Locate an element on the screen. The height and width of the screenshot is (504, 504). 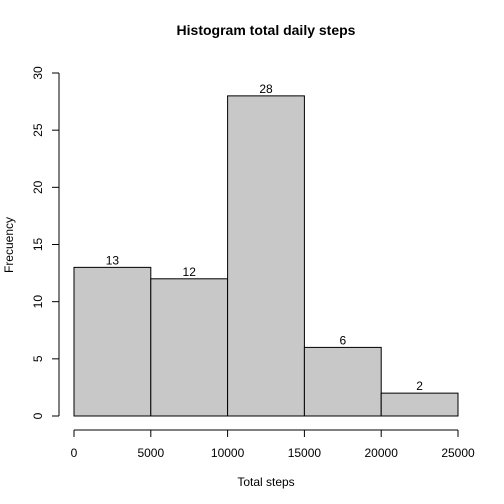
chart-title: Histogram total daily steps is located at coordinates (266, 30).